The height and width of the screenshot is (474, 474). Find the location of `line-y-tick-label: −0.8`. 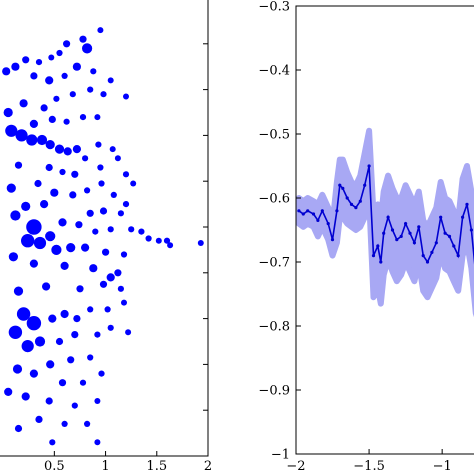

line-y-tick-label: −0.8 is located at coordinates (274, 327).